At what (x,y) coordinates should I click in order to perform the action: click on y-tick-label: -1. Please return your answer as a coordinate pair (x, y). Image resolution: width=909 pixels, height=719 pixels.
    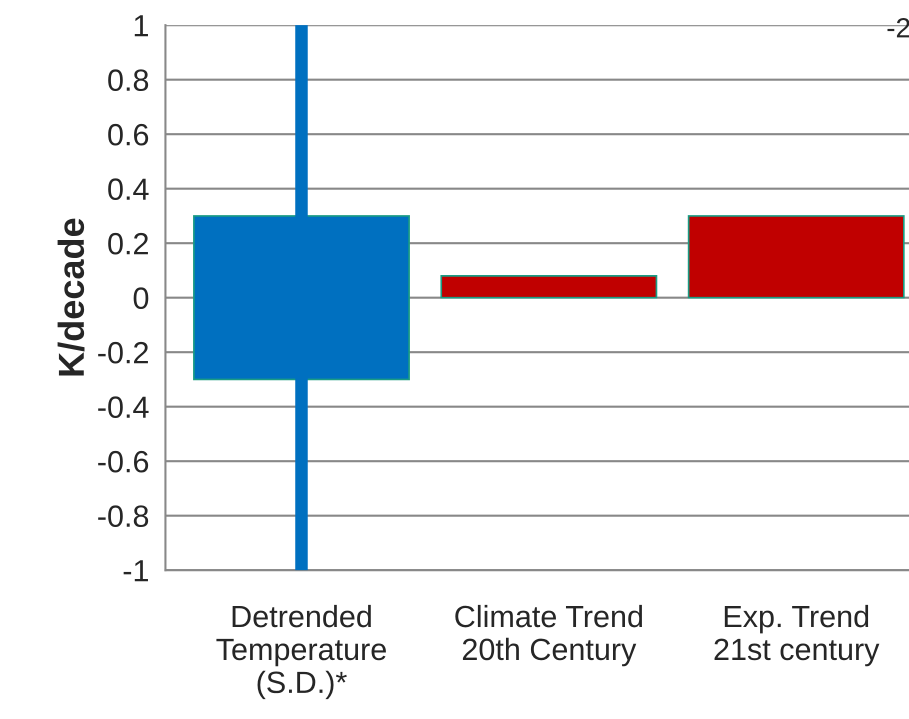
    Looking at the image, I should click on (136, 571).